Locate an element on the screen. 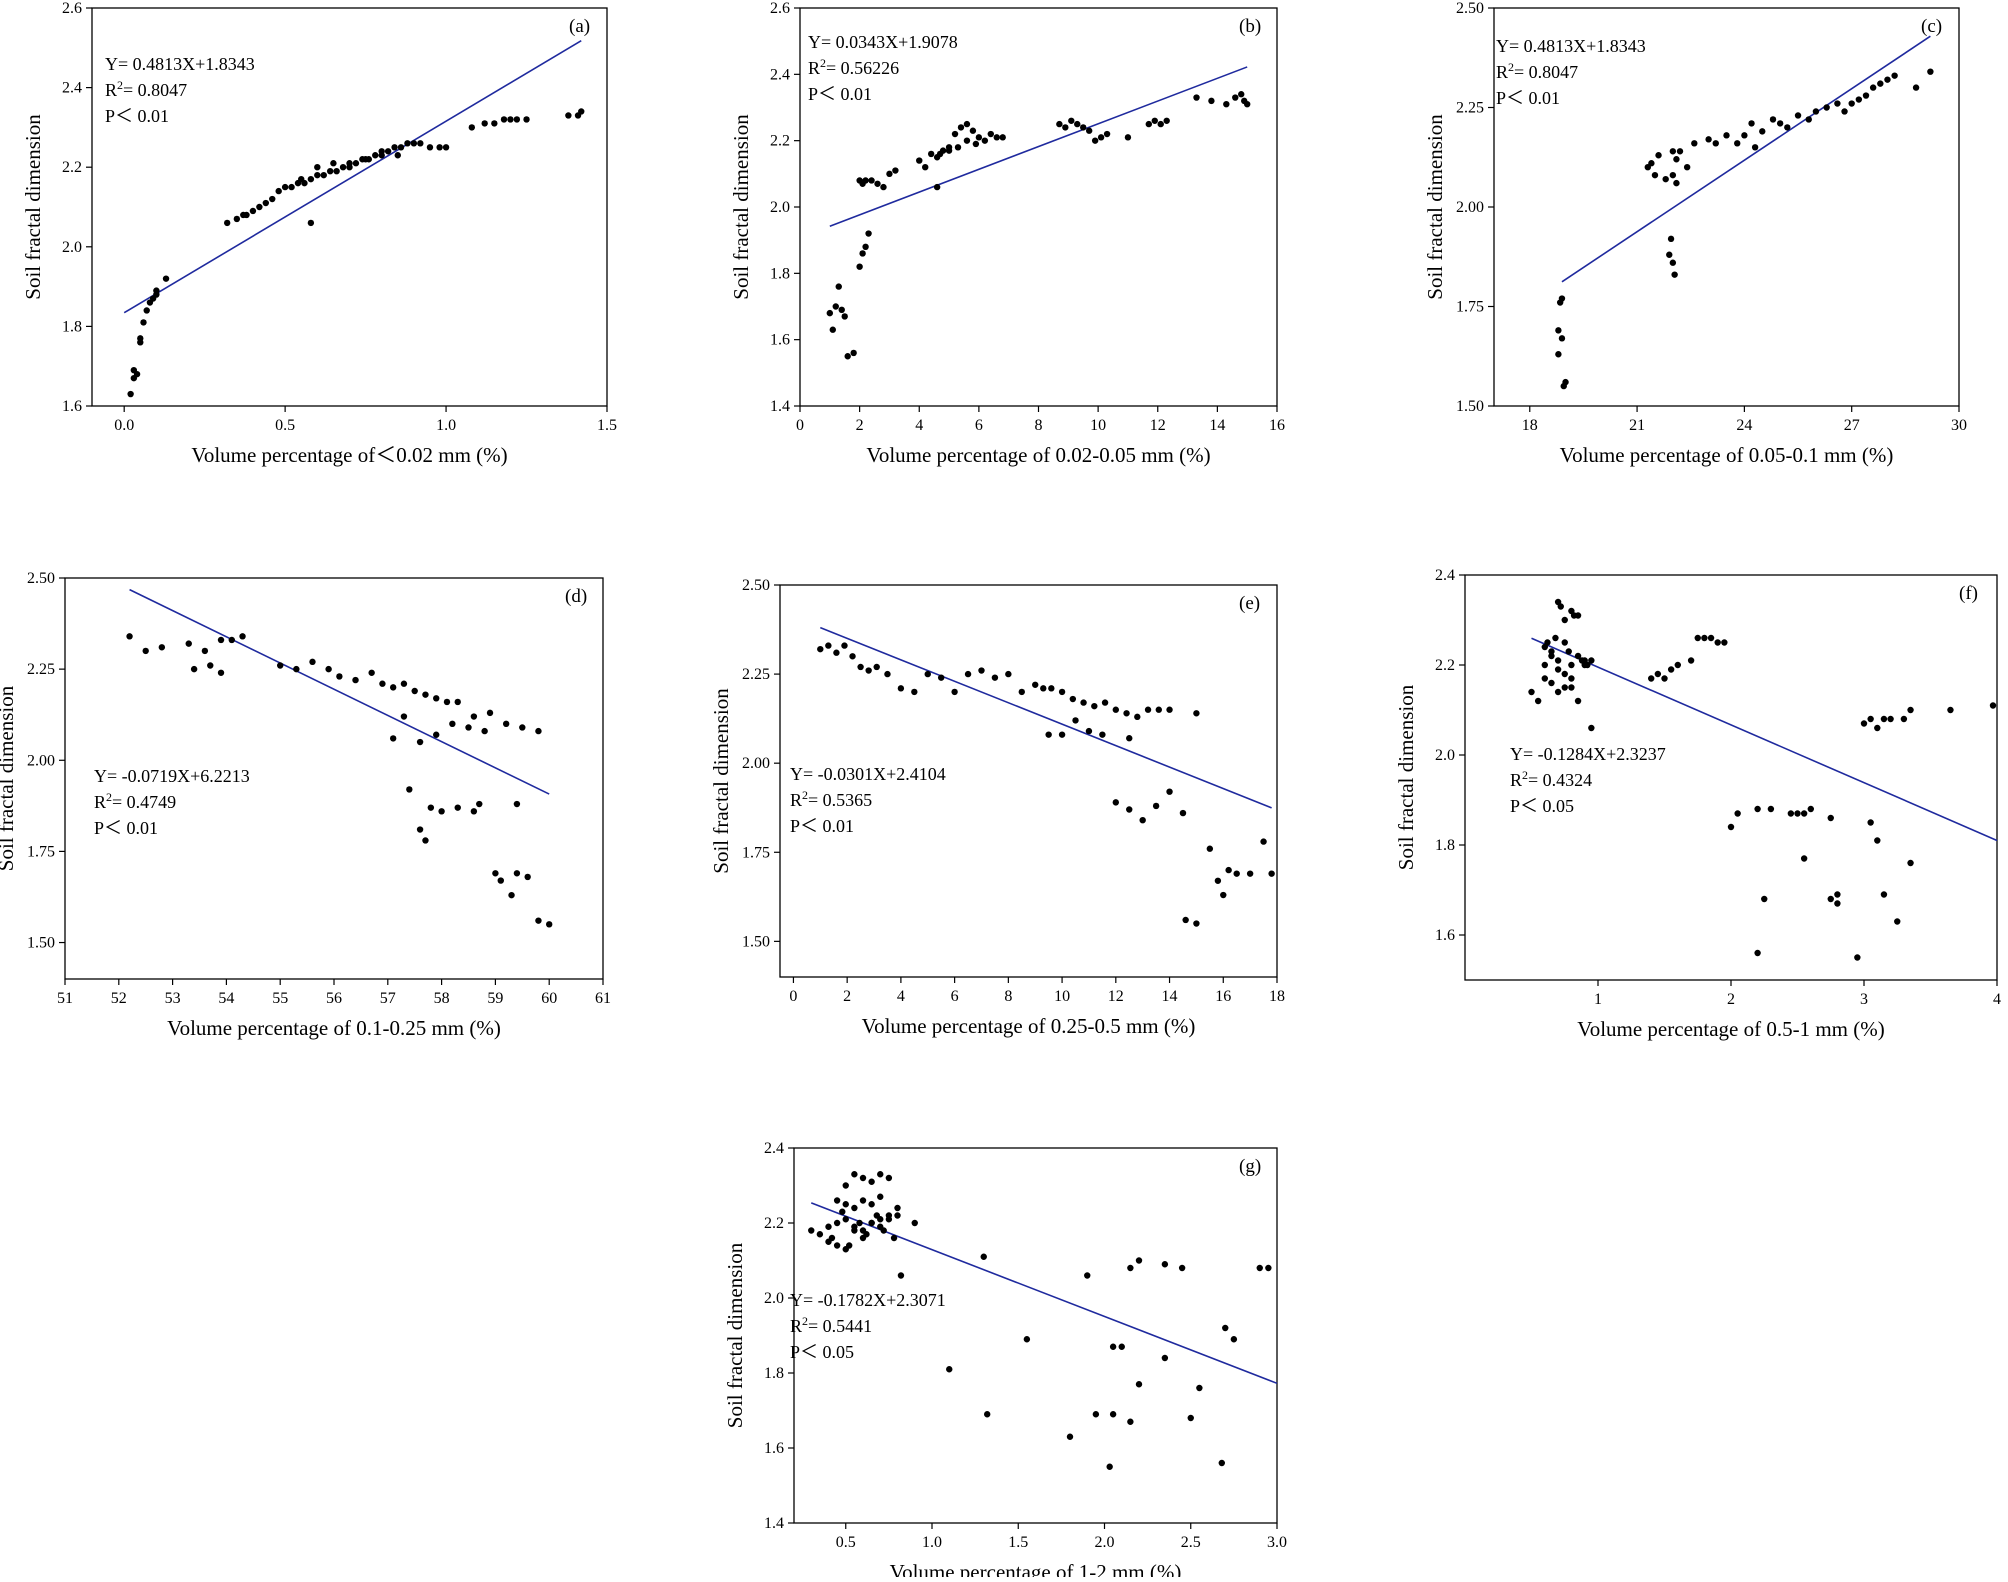 The height and width of the screenshot is (1582, 2008). y-tick-label: 2.6 is located at coordinates (72, 8).